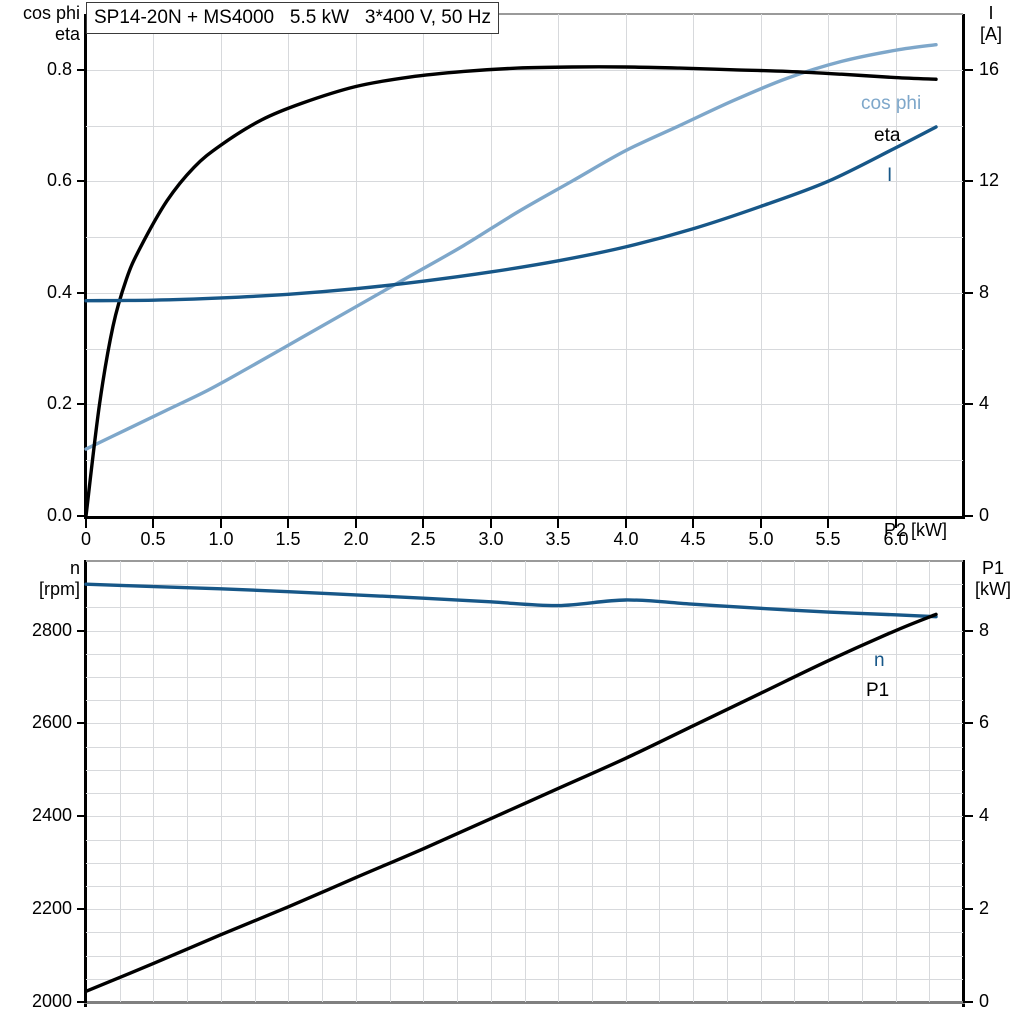 This screenshot has height=1024, width=1024. What do you see at coordinates (984, 722) in the screenshot?
I see `right-axis-tick-label: 6` at bounding box center [984, 722].